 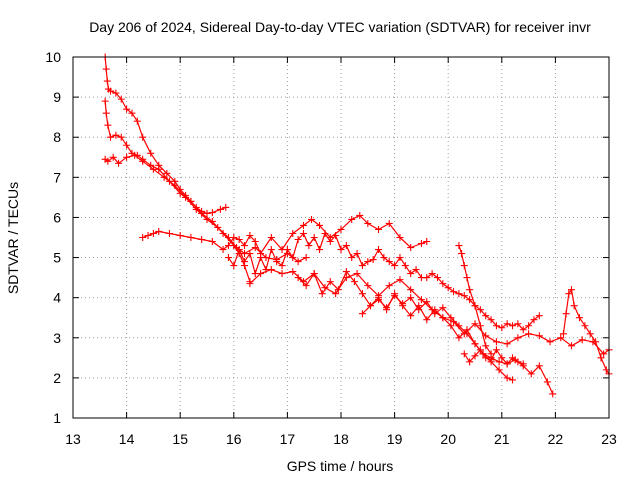 I want to click on x-tick-label: 15, so click(x=180, y=439).